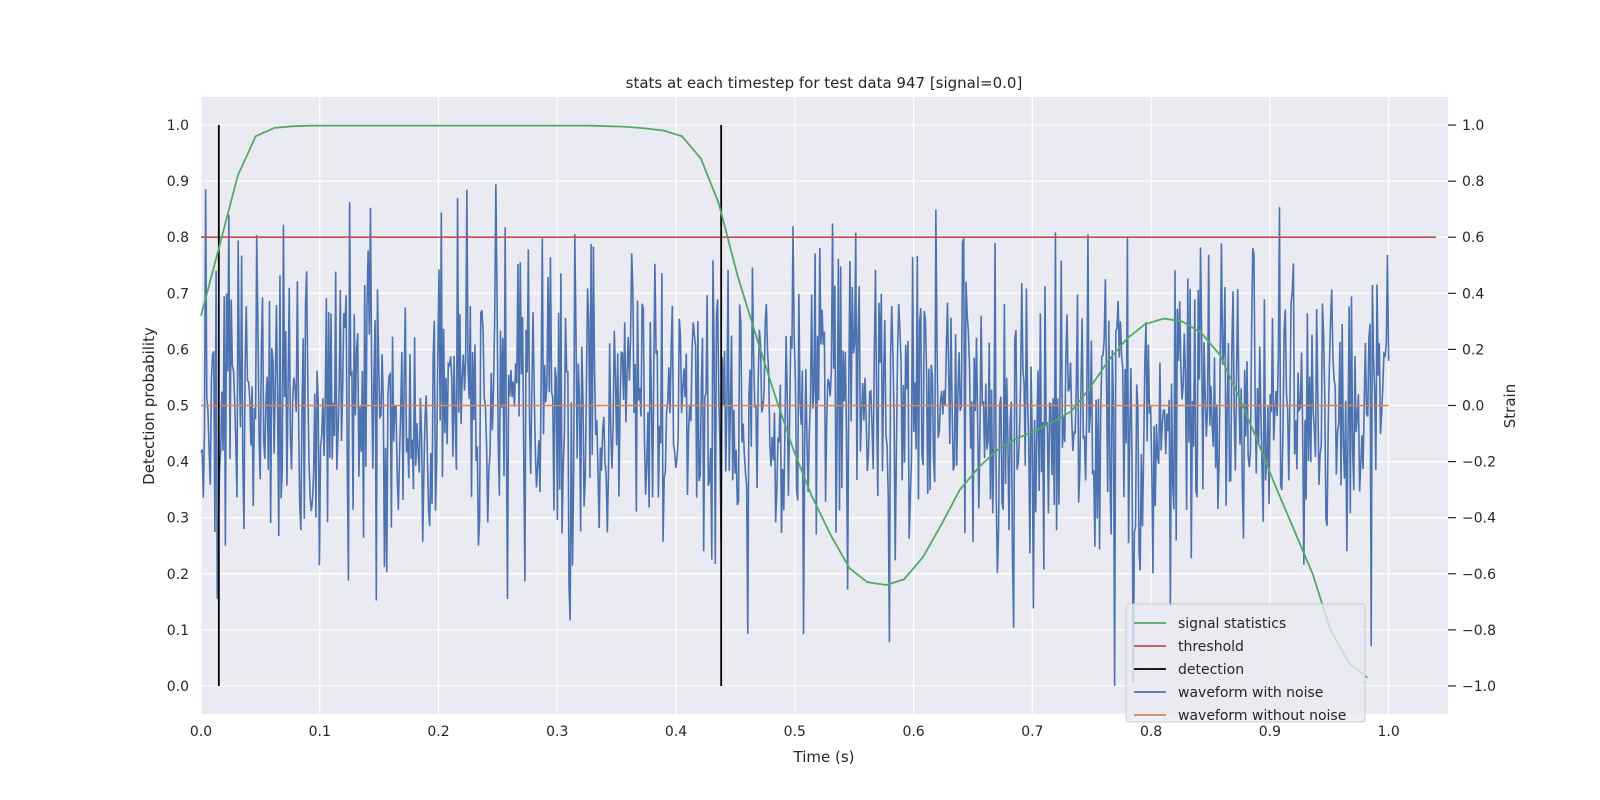  I want to click on y-tick-label: 0.0, so click(178, 687).